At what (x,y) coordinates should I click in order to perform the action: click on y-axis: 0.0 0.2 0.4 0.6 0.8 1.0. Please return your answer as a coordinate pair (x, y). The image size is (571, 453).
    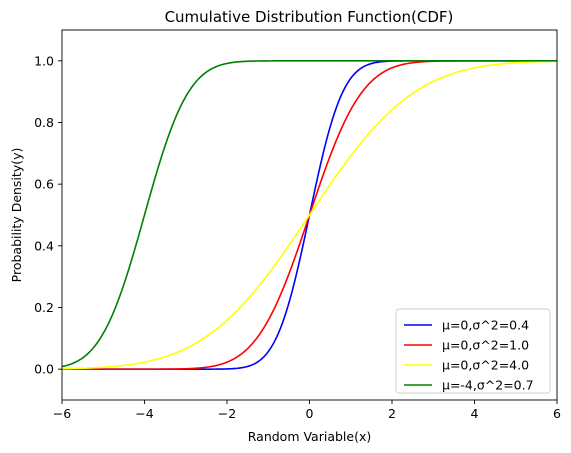
    Looking at the image, I should click on (48, 215).